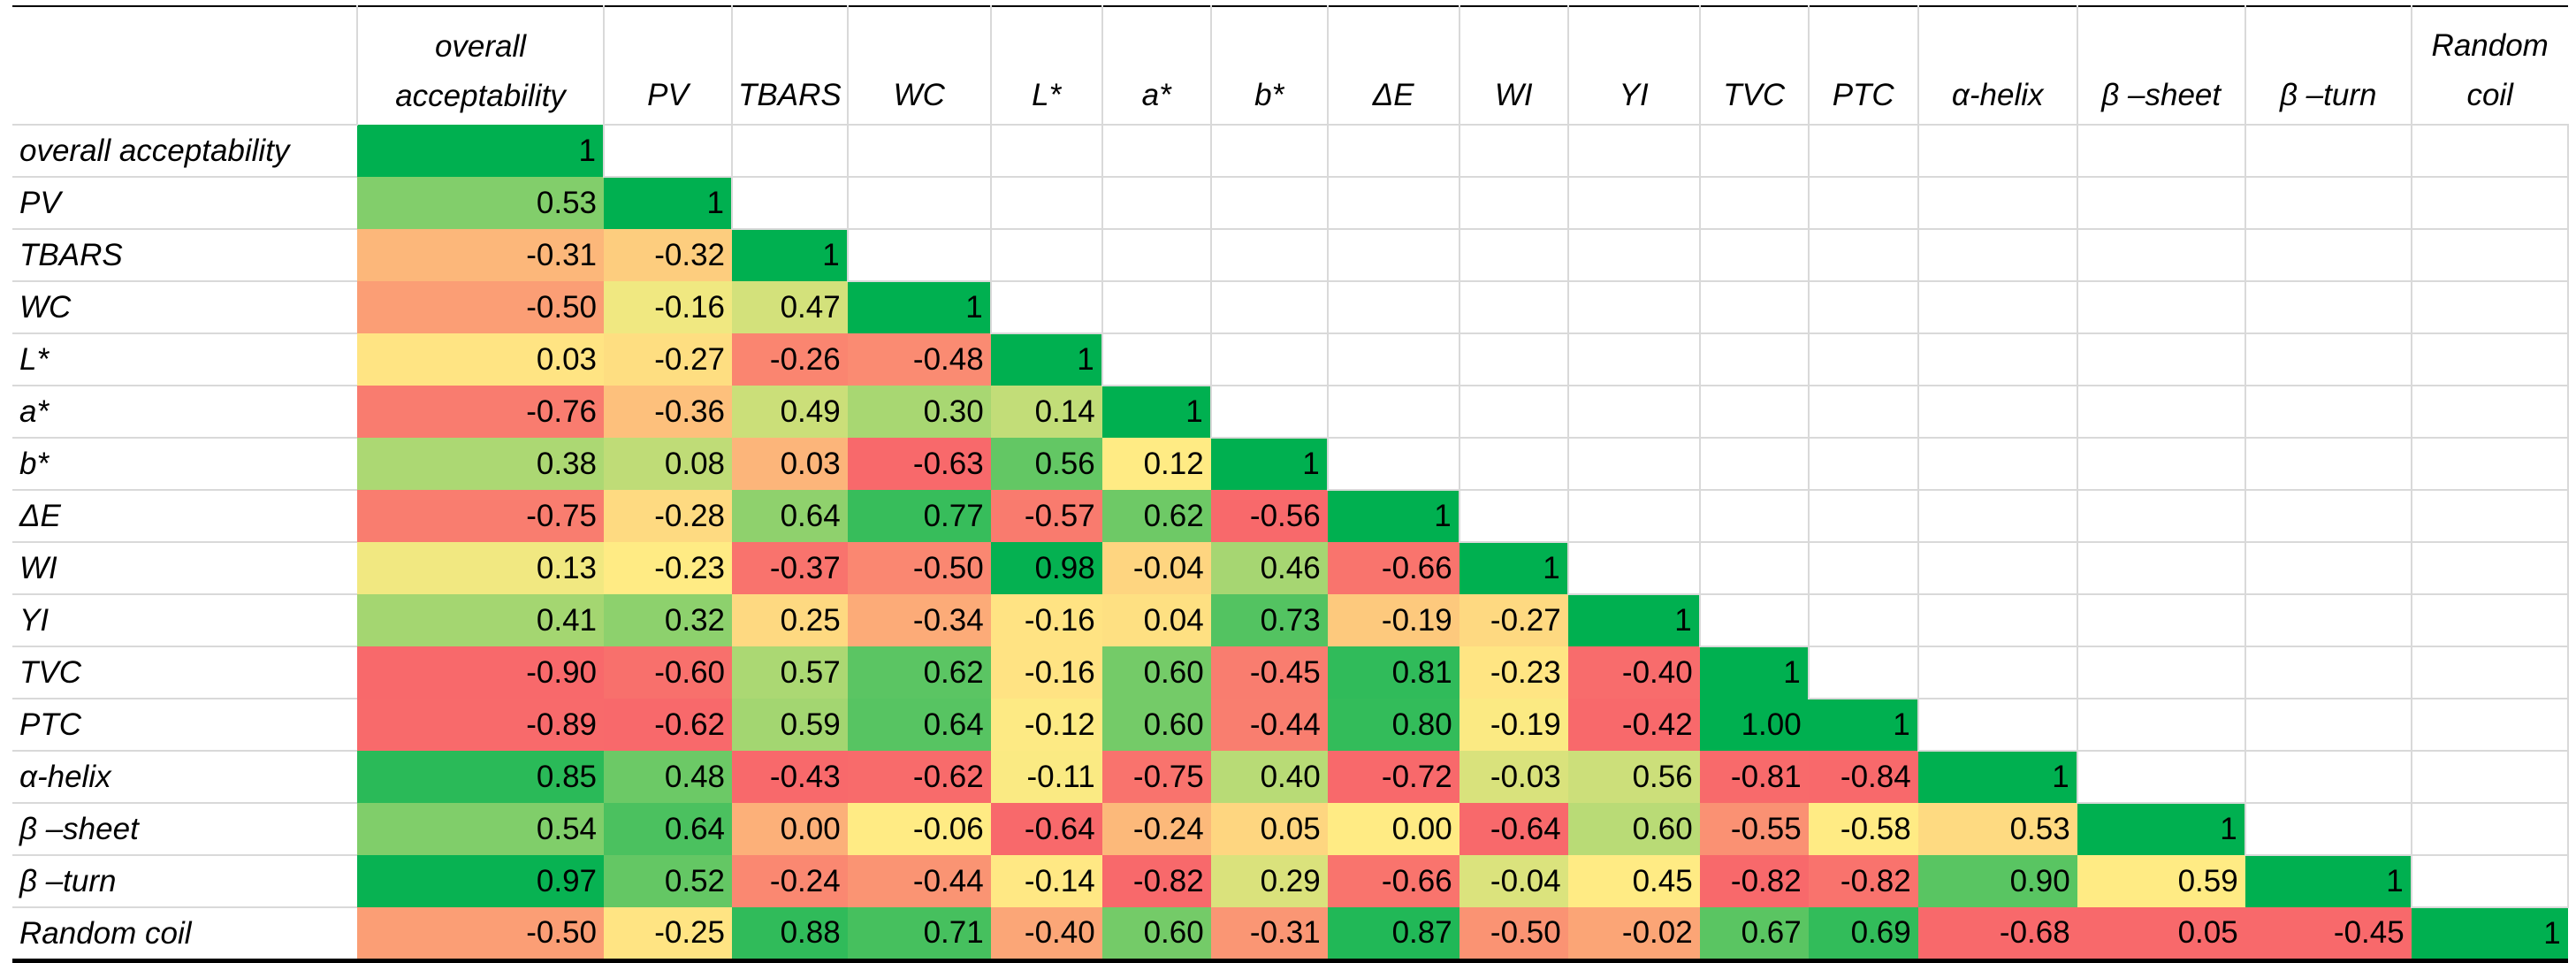 Image resolution: width=2576 pixels, height=963 pixels. Describe the element at coordinates (1513, 620) in the screenshot. I see `heat-cell: -0.27` at that location.